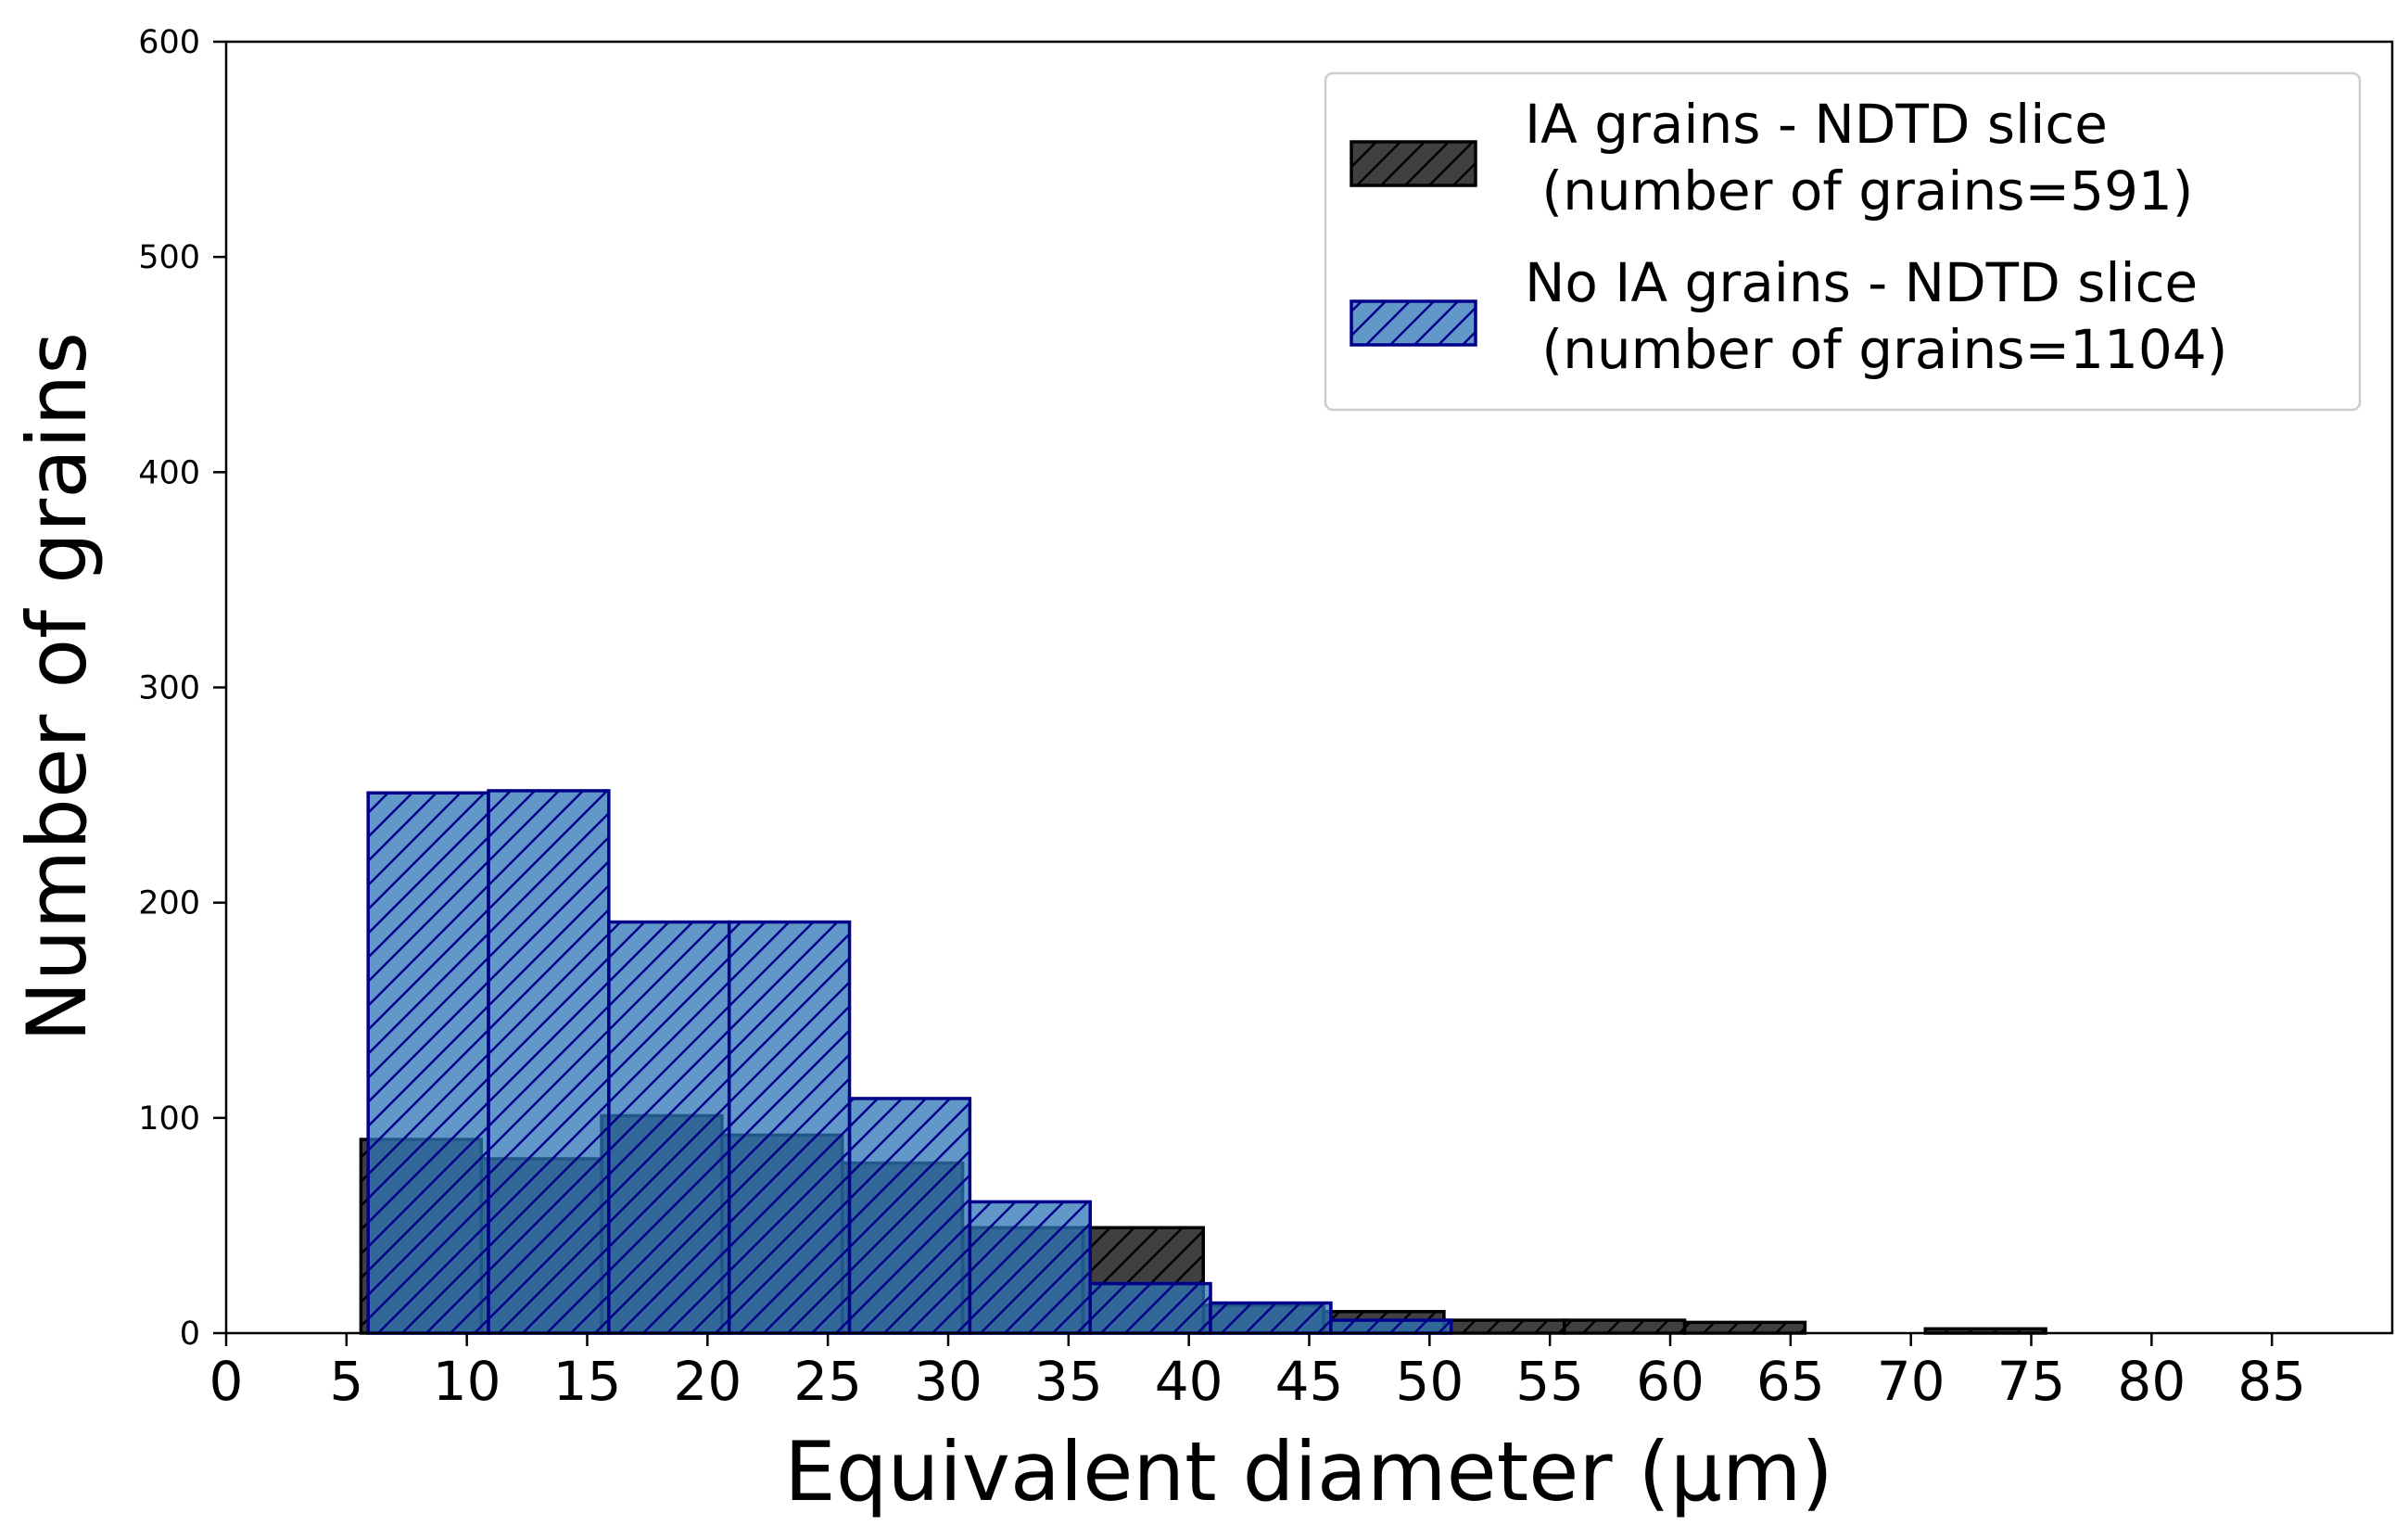  I want to click on y-tick-label: 300, so click(169, 689).